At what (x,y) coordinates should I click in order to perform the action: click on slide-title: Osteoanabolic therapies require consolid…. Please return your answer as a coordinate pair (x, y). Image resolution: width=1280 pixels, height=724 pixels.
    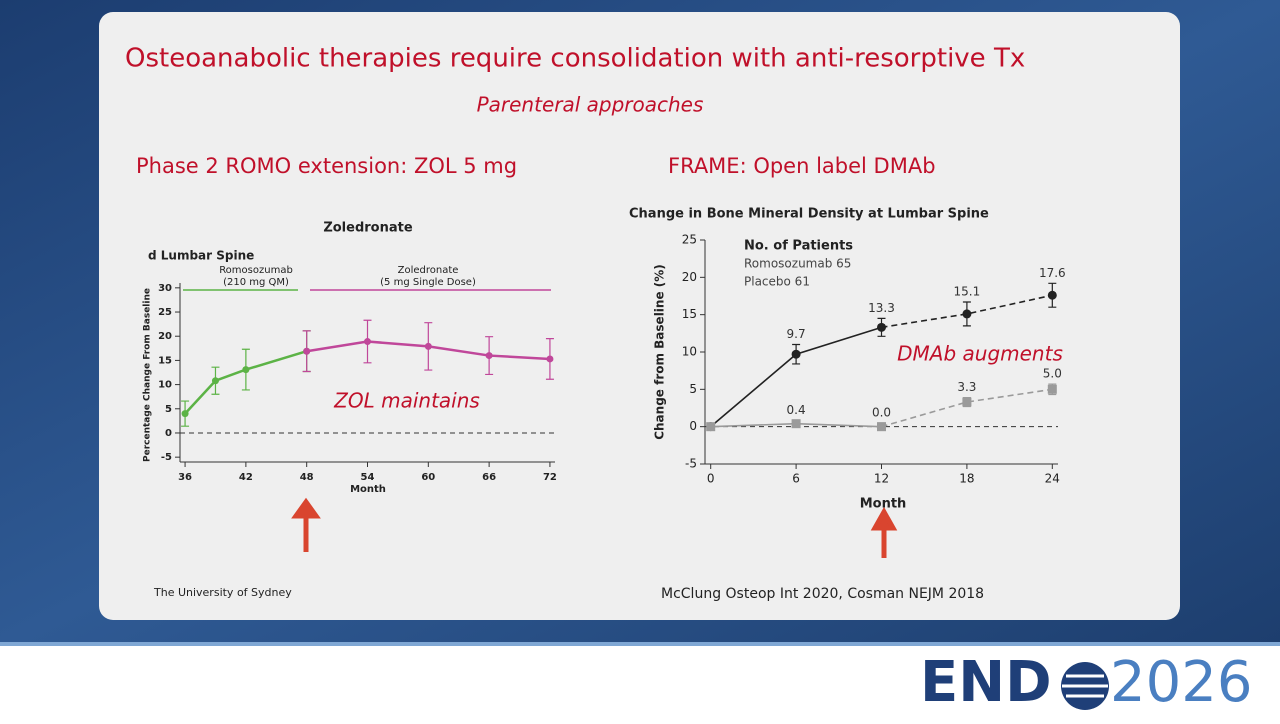
    Looking at the image, I should click on (575, 59).